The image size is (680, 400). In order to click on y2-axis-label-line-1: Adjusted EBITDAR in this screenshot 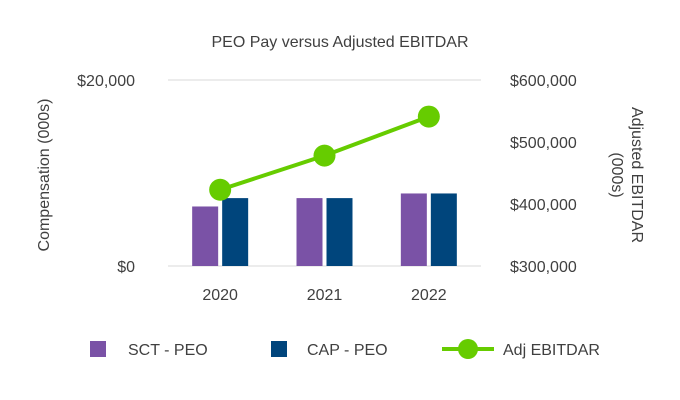, I will do `click(636, 175)`.